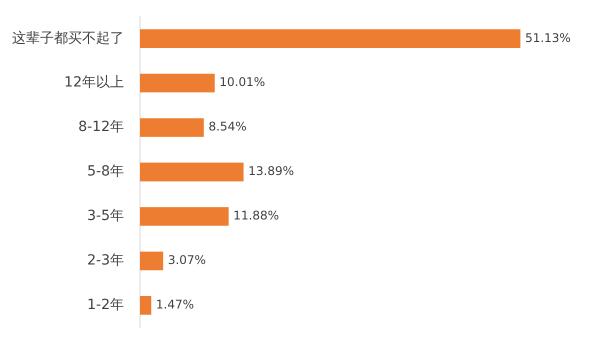  What do you see at coordinates (548, 37) in the screenshot?
I see `data-label: 51.13%` at bounding box center [548, 37].